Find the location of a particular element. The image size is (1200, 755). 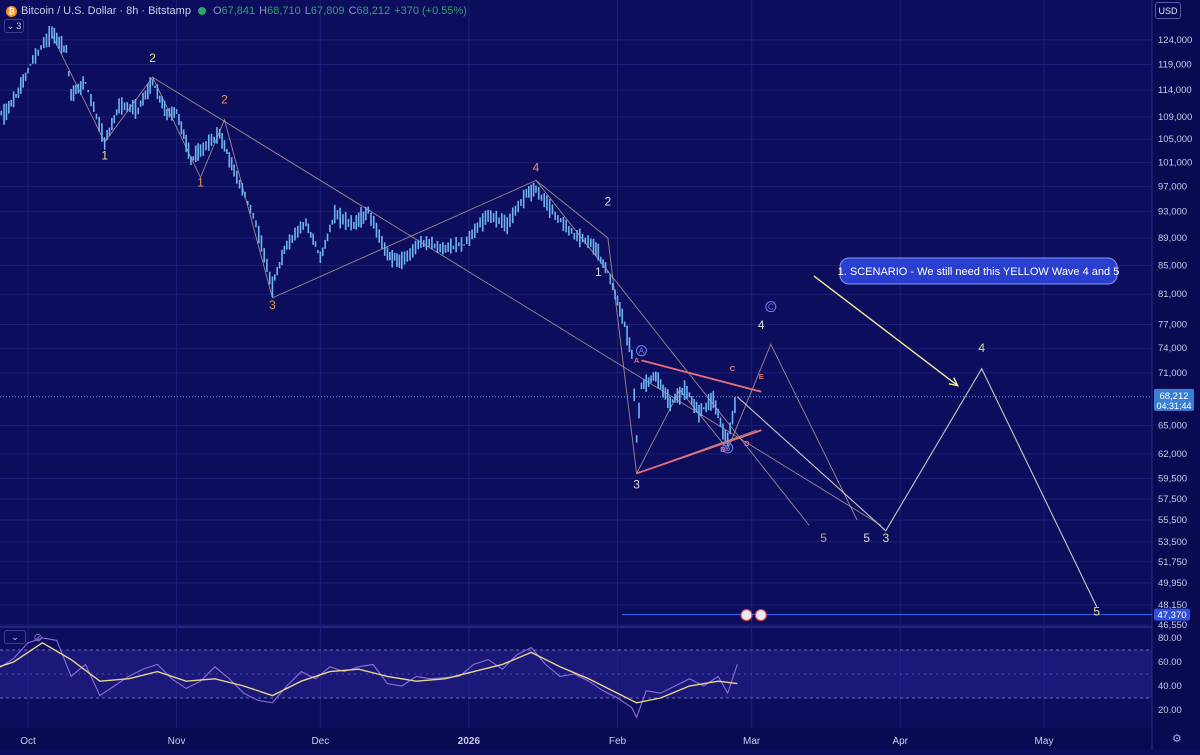

currency-button: USD is located at coordinates (1168, 10).